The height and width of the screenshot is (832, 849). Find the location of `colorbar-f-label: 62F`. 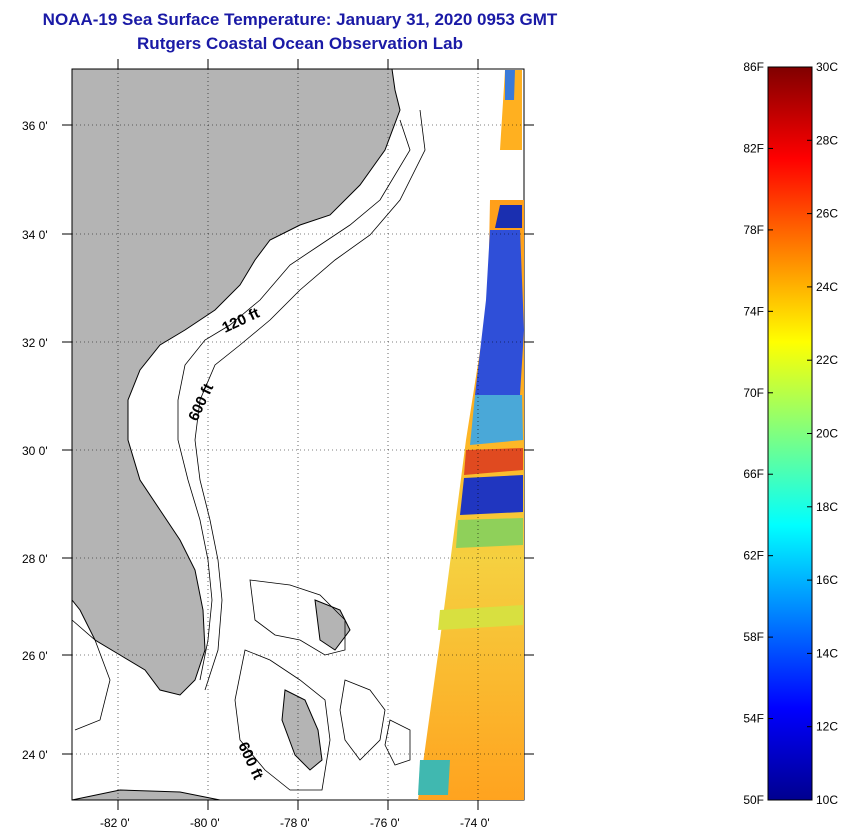

colorbar-f-label: 62F is located at coordinates (753, 556).